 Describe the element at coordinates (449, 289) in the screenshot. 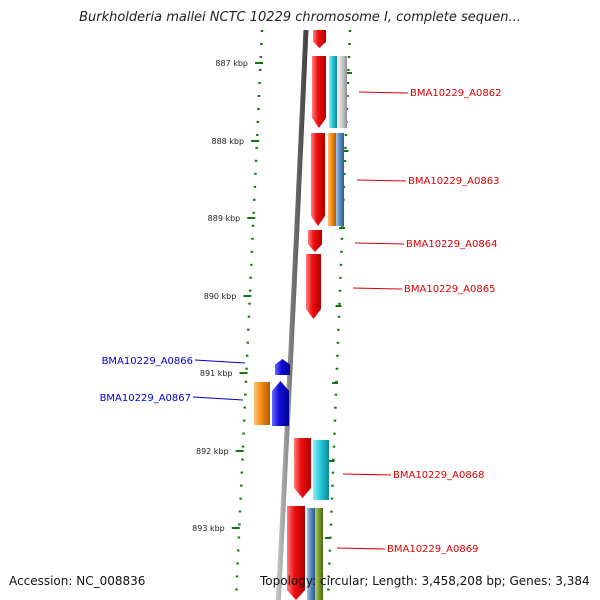

I see `gene-label: BMA10229_A0865` at that location.